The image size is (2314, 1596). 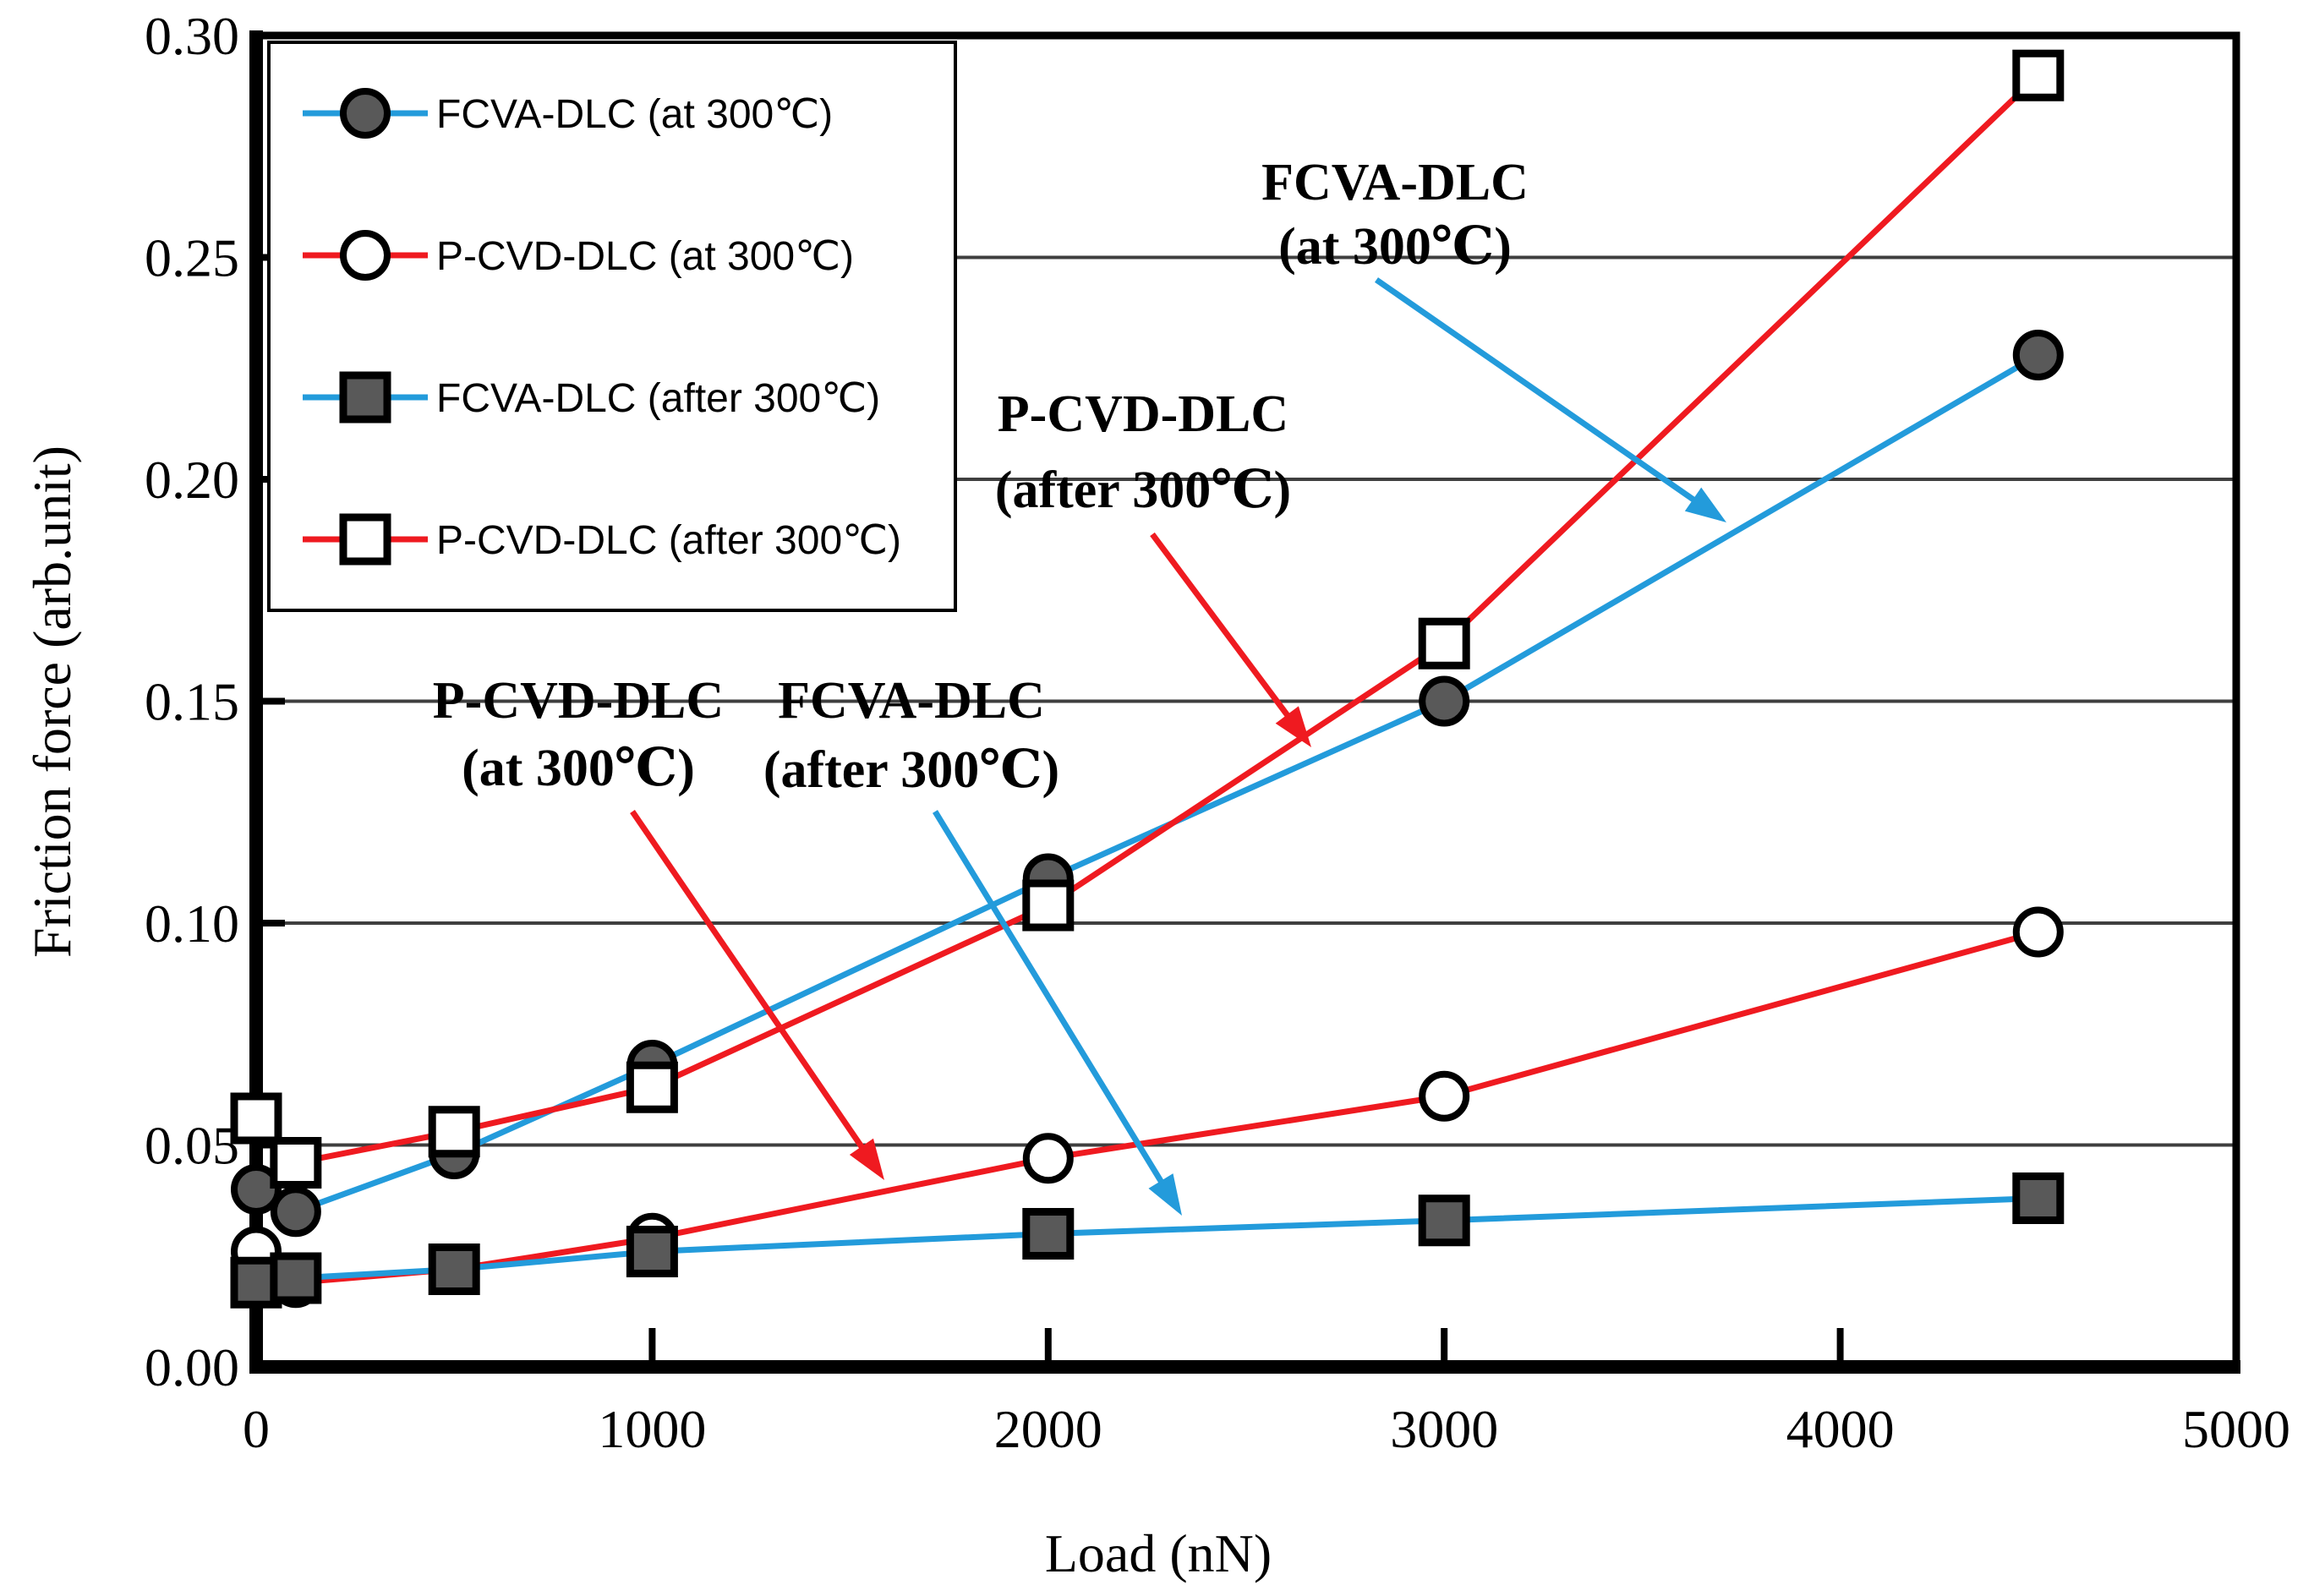 What do you see at coordinates (192, 1146) in the screenshot?
I see `y-tick-label: 0.05` at bounding box center [192, 1146].